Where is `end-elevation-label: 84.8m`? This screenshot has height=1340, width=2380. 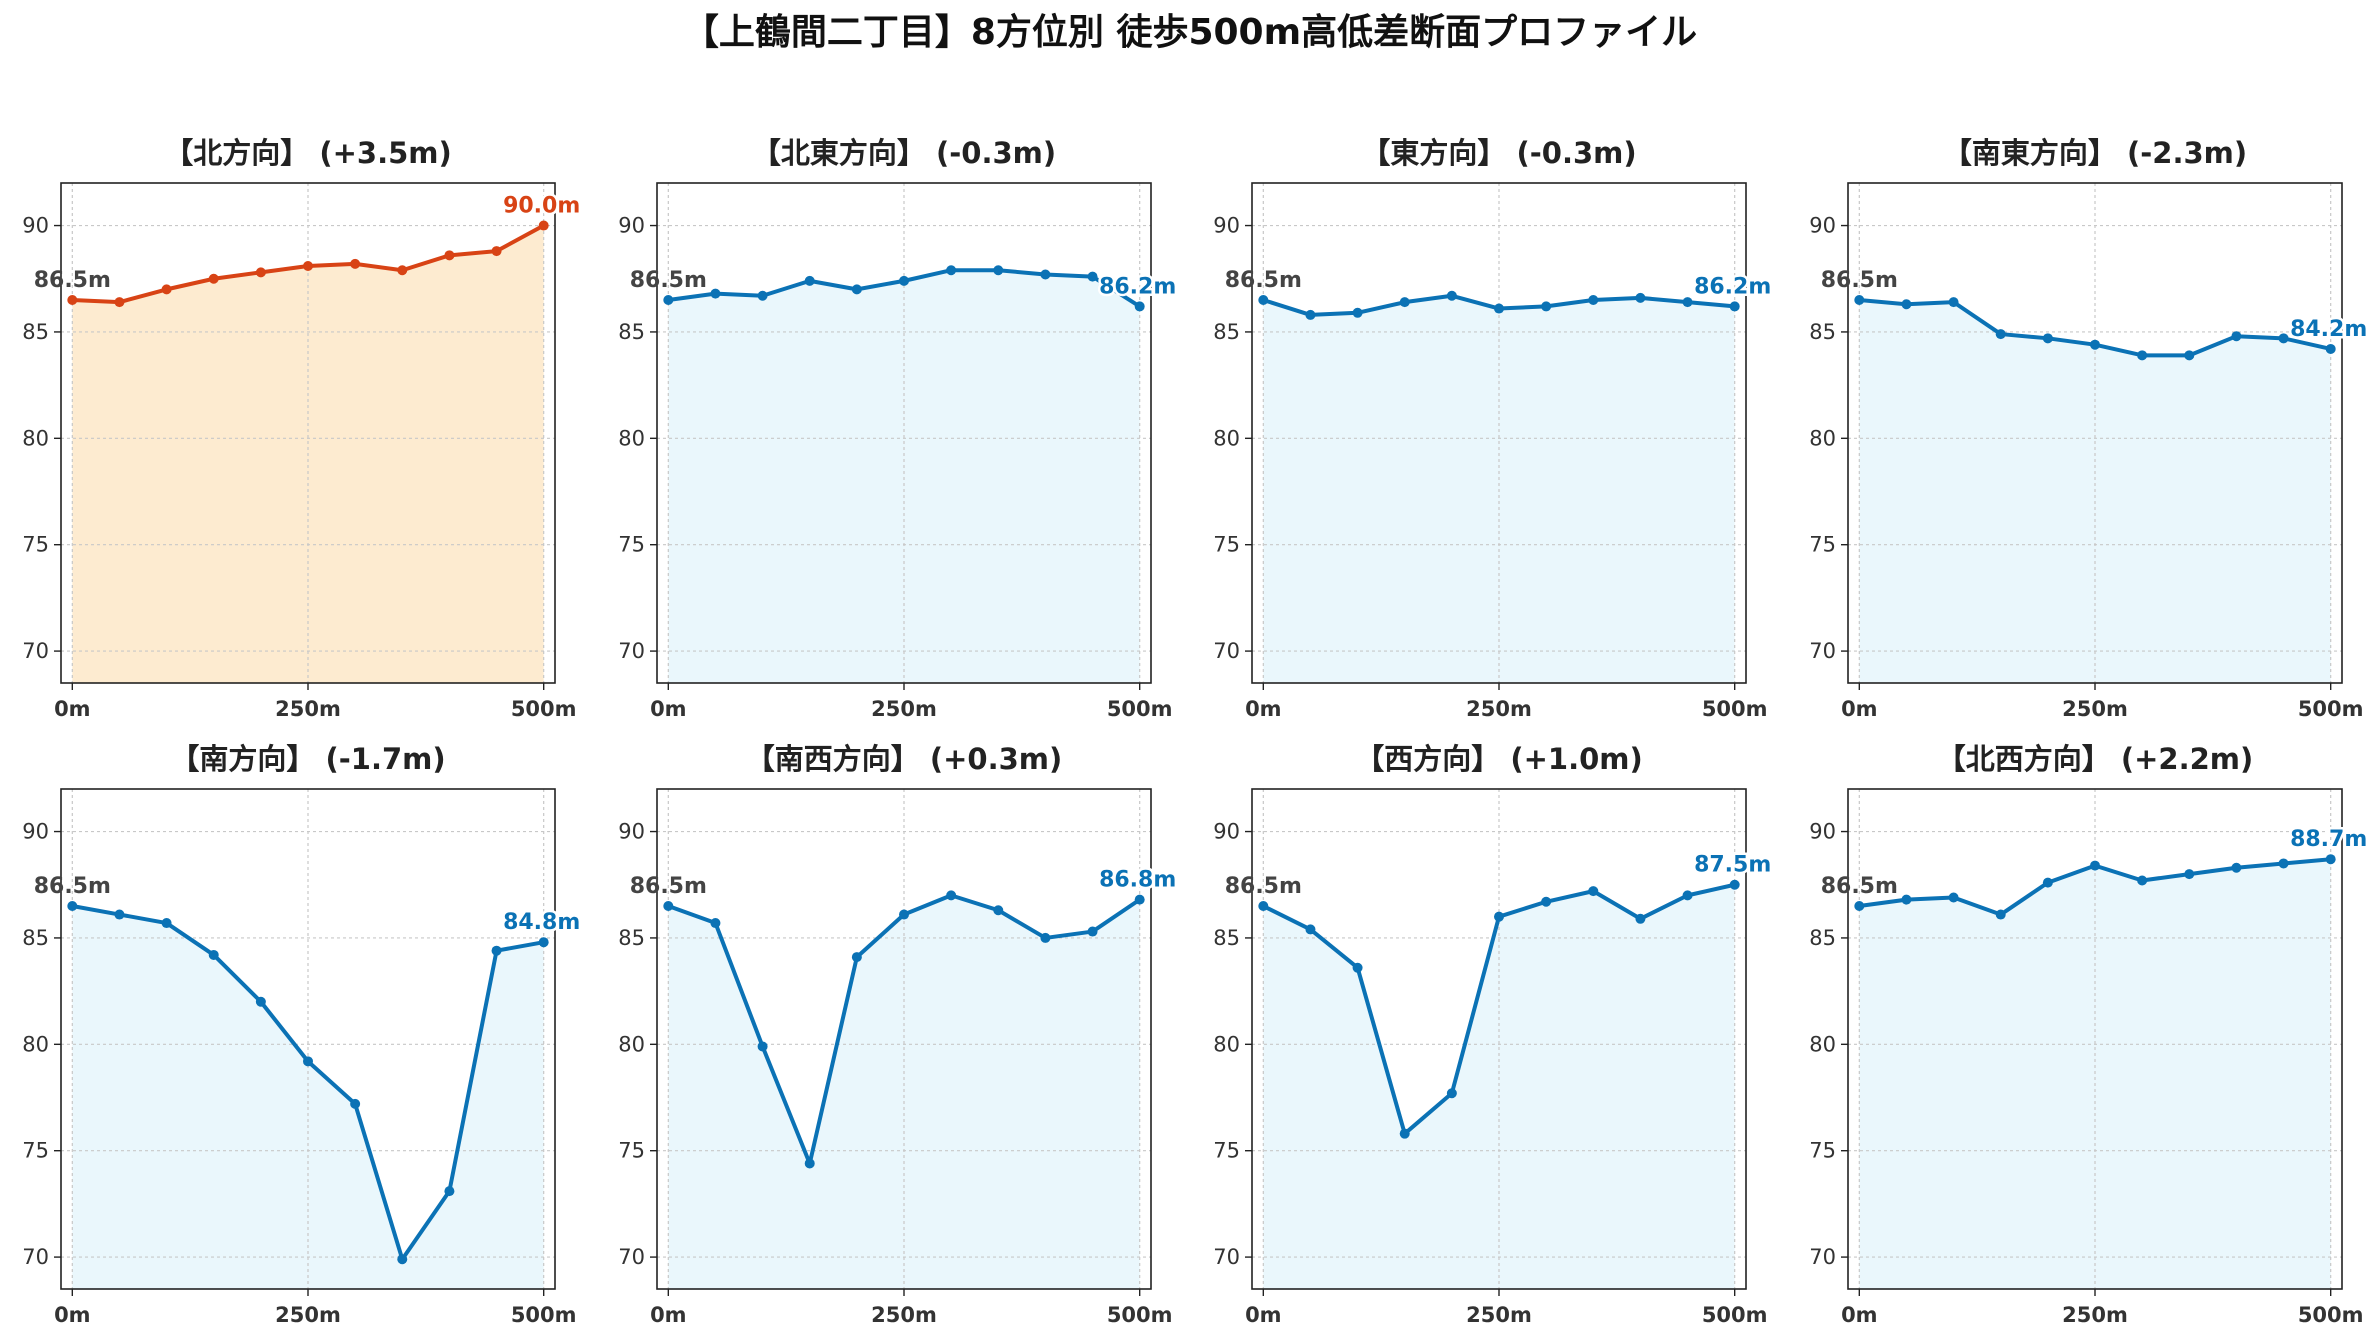 end-elevation-label: 84.8m is located at coordinates (541, 922).